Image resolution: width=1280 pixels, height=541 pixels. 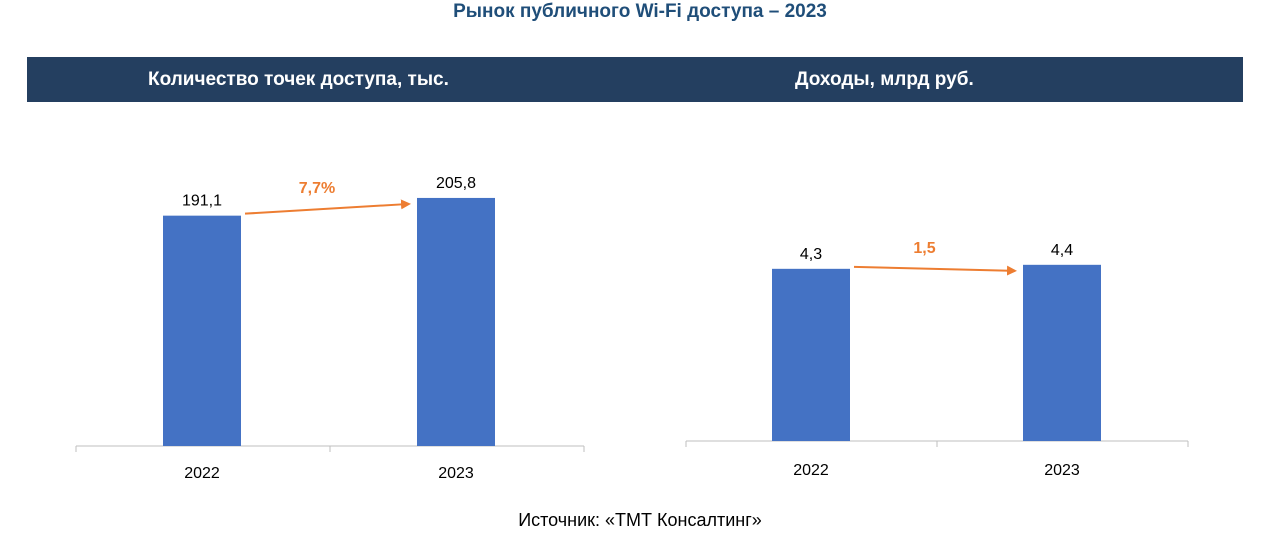 What do you see at coordinates (1062, 250) in the screenshot?
I see `data-label-2023: 4,4` at bounding box center [1062, 250].